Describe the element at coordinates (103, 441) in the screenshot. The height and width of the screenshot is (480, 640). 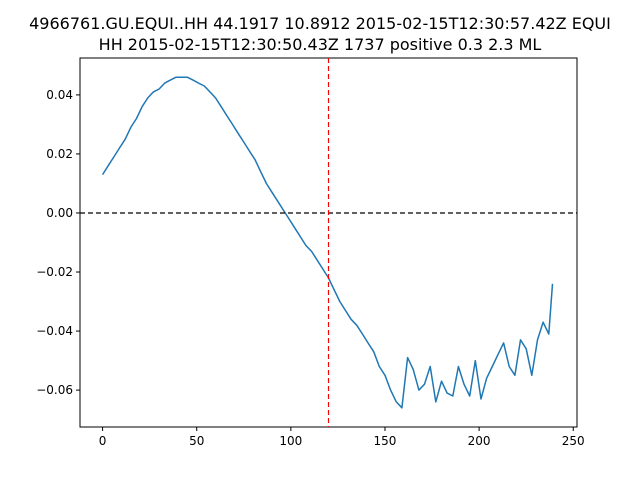
I see `x-tick-label: 0` at that location.